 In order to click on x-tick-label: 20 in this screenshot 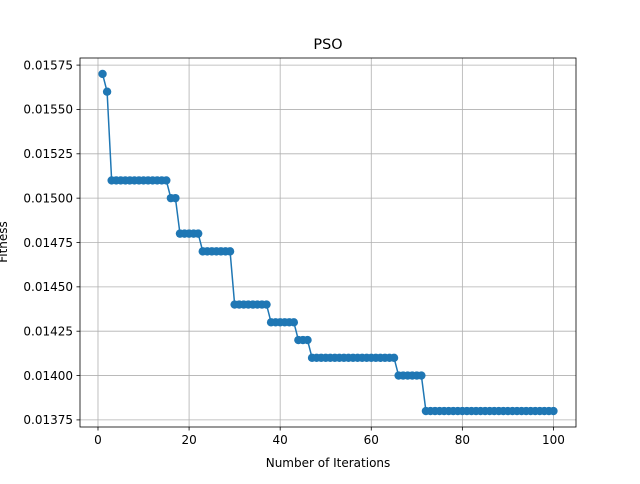, I will do `click(188, 440)`.